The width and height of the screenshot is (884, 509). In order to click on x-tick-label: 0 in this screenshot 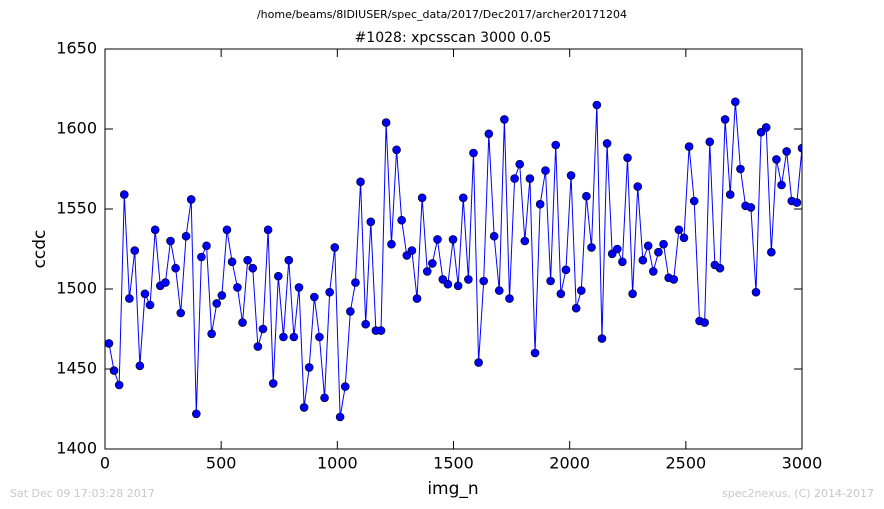, I will do `click(105, 463)`.